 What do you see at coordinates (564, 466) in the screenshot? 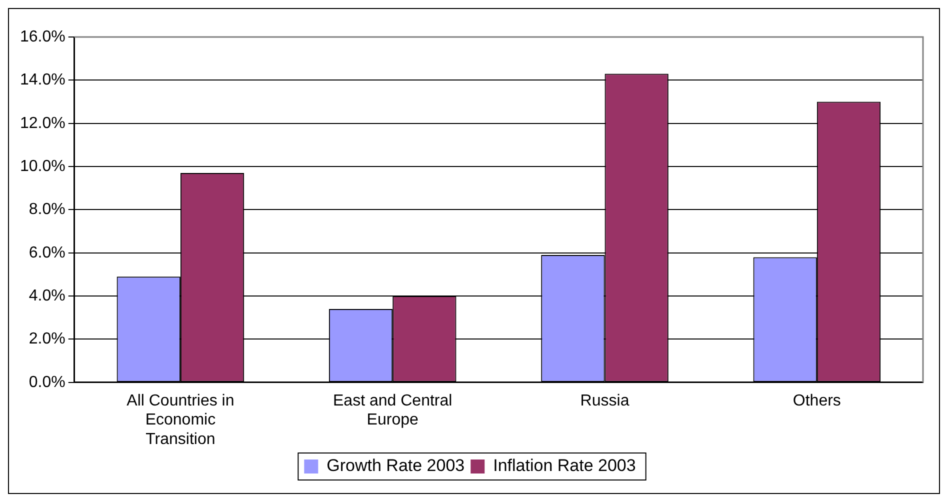
I see `legend-label: Inflation Rate 2003` at bounding box center [564, 466].